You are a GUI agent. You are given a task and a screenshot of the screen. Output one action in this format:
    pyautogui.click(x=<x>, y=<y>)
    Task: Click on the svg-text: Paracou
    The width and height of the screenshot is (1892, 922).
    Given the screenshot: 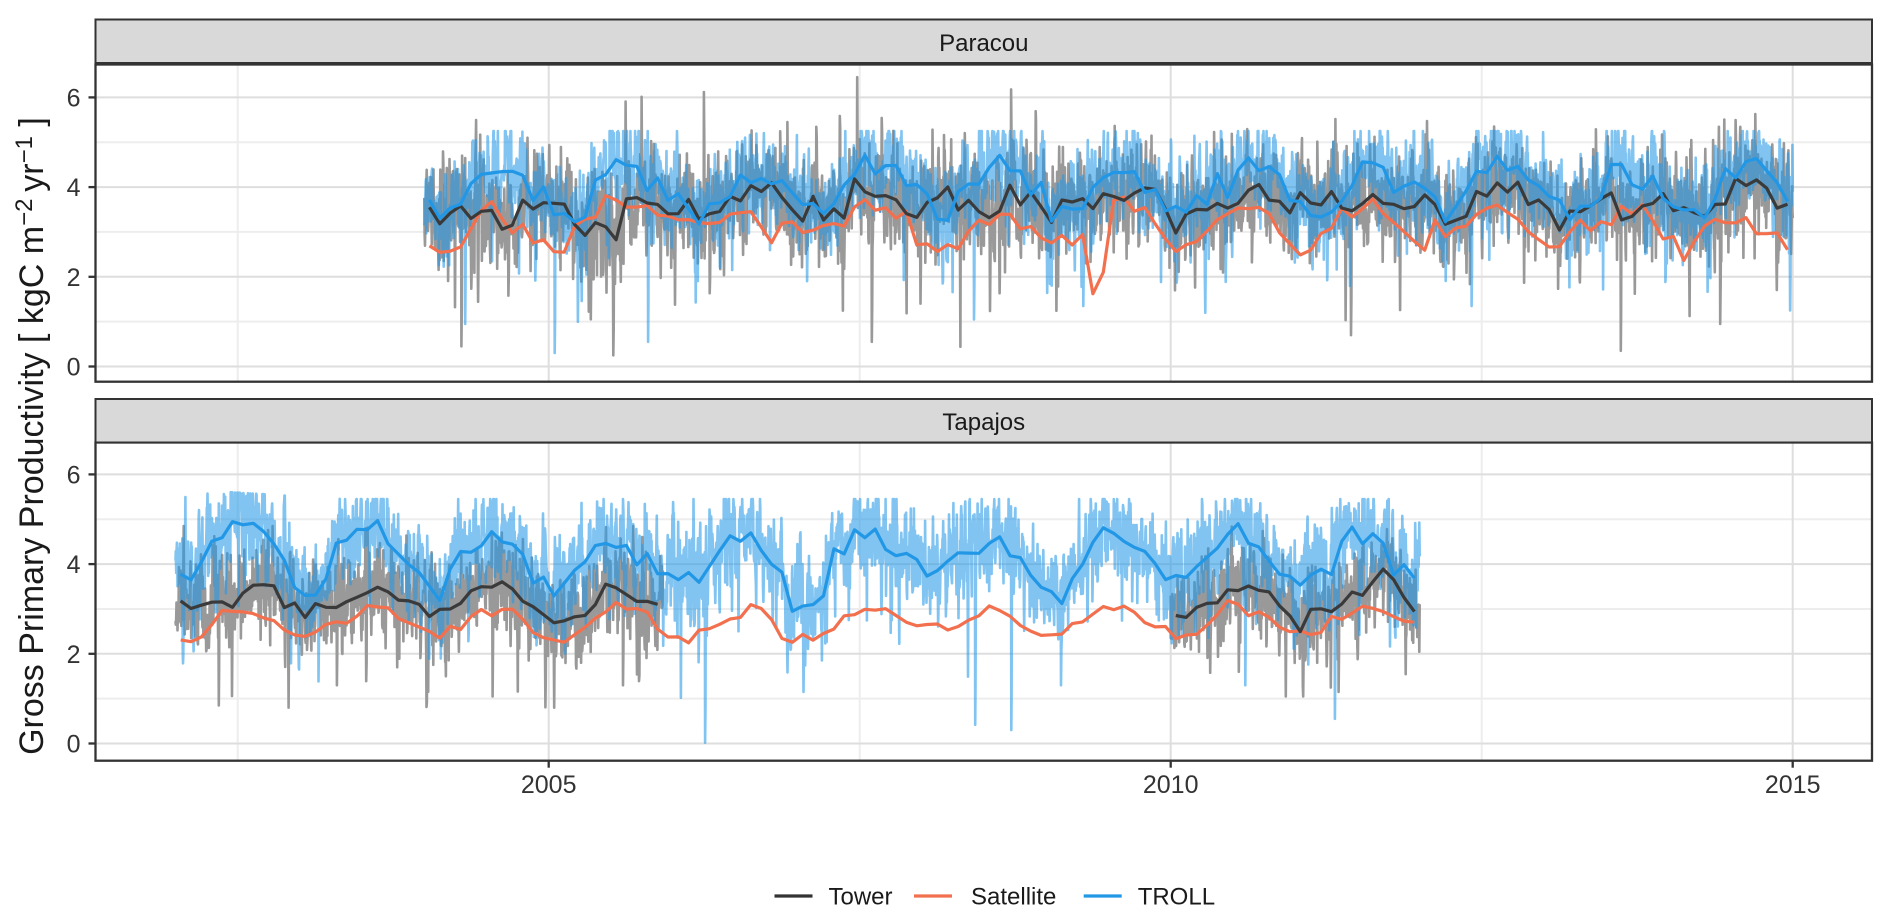 What is the action you would take?
    pyautogui.click(x=983, y=43)
    